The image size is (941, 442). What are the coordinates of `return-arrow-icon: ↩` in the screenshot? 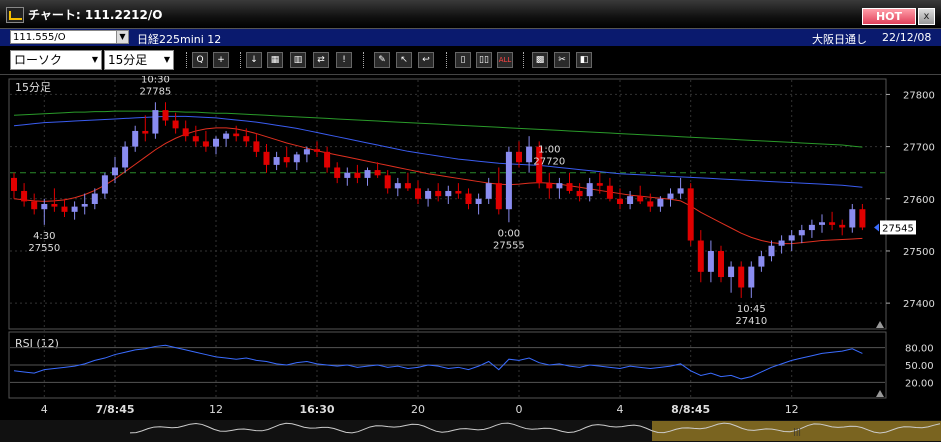 It's located at (426, 60).